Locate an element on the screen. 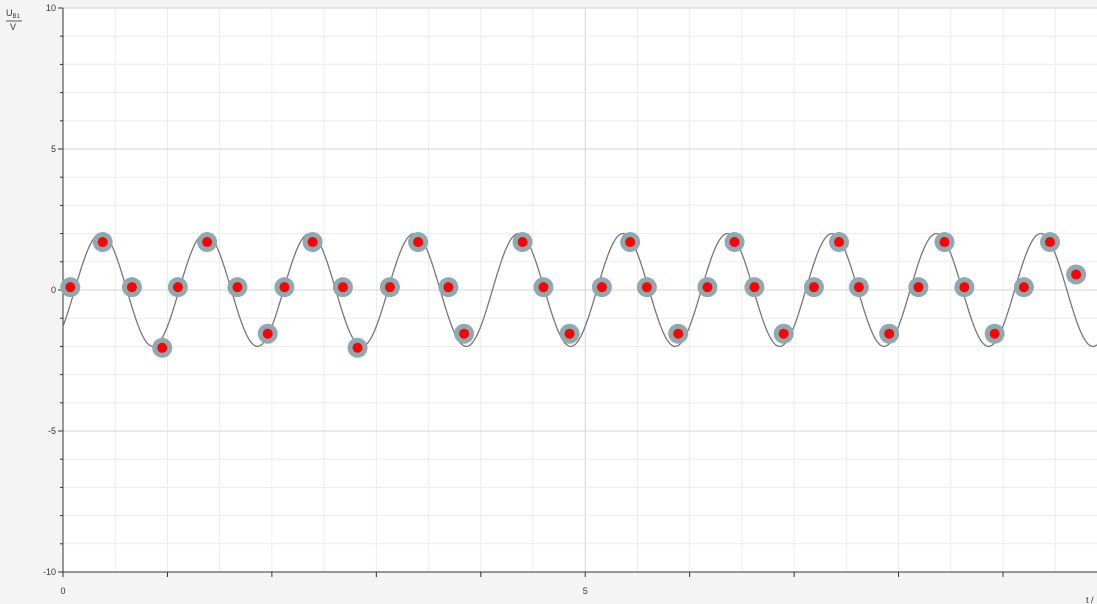 The width and height of the screenshot is (1097, 604). y-axis-label-subscript: B1 is located at coordinates (17, 17).